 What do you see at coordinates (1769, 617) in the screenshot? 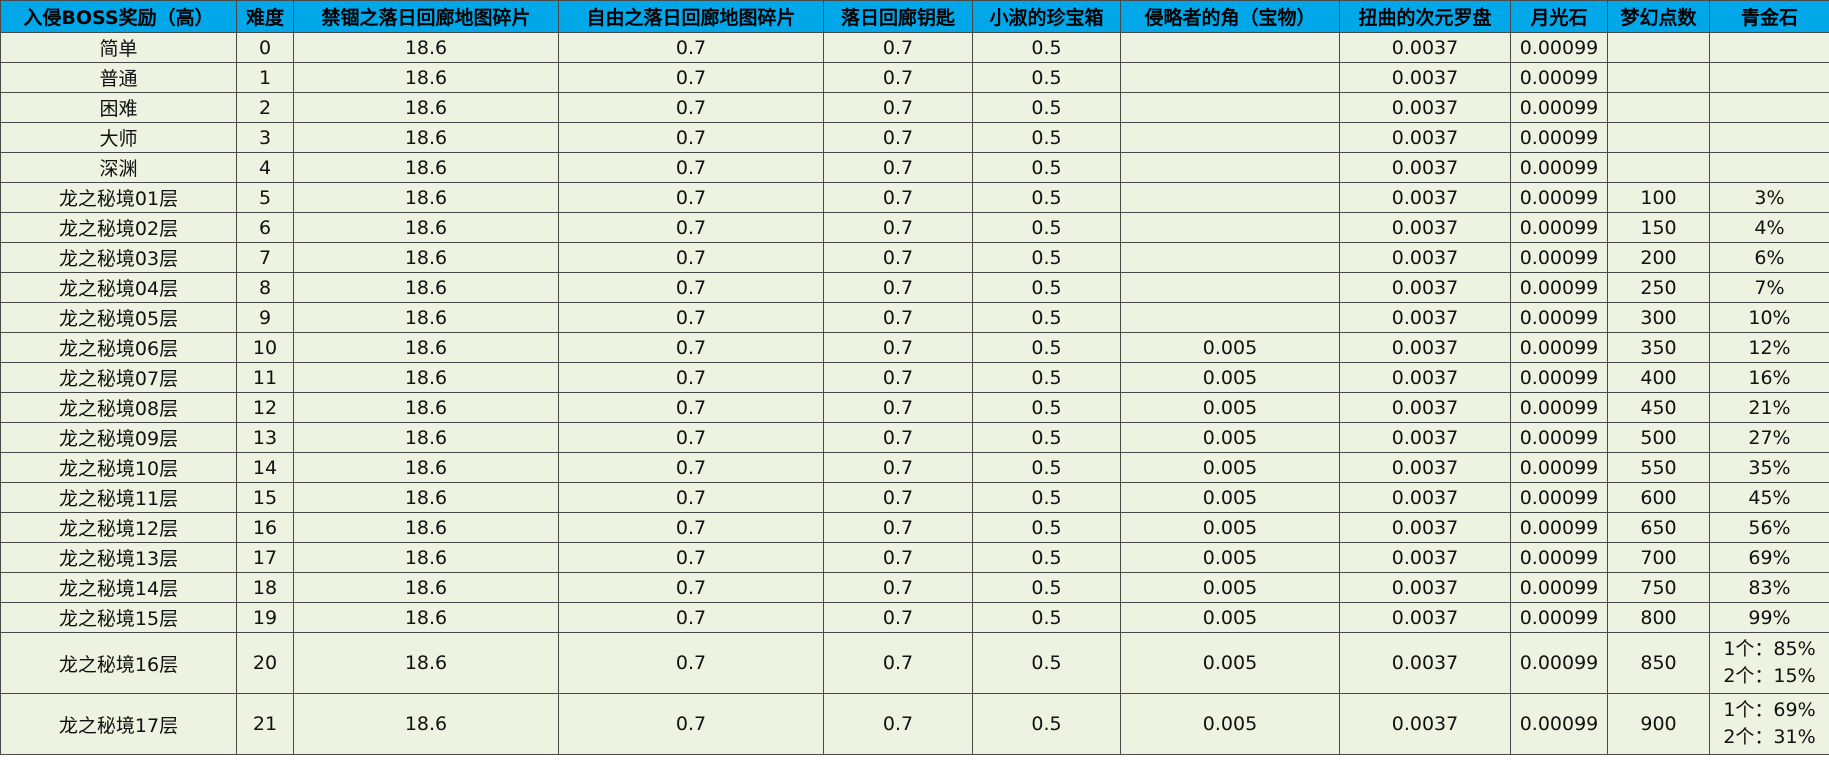
I see `table-cell: 99%` at bounding box center [1769, 617].